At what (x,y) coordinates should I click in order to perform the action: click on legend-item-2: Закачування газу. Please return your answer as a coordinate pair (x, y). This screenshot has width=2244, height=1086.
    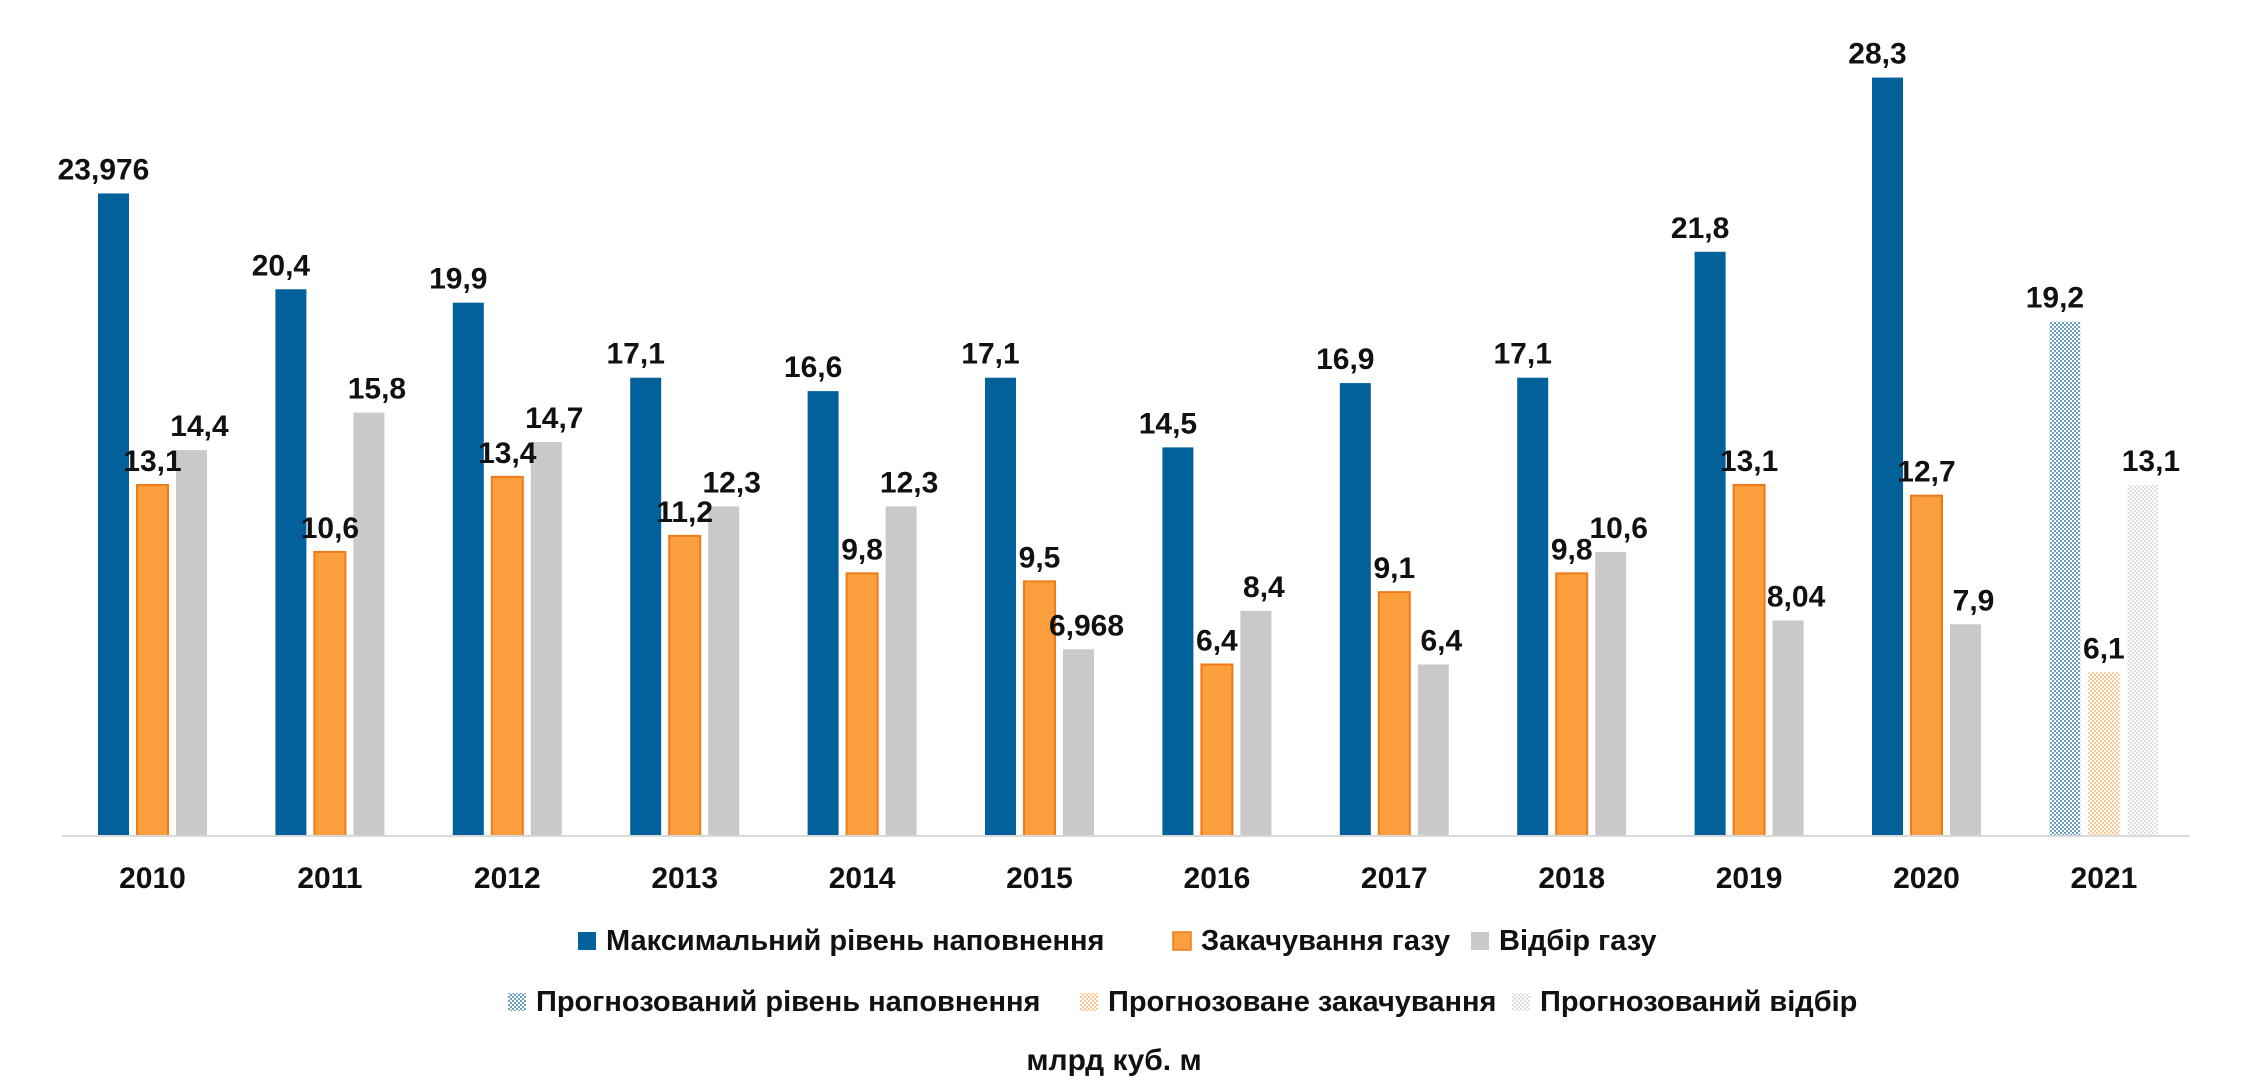
    Looking at the image, I should click on (1311, 941).